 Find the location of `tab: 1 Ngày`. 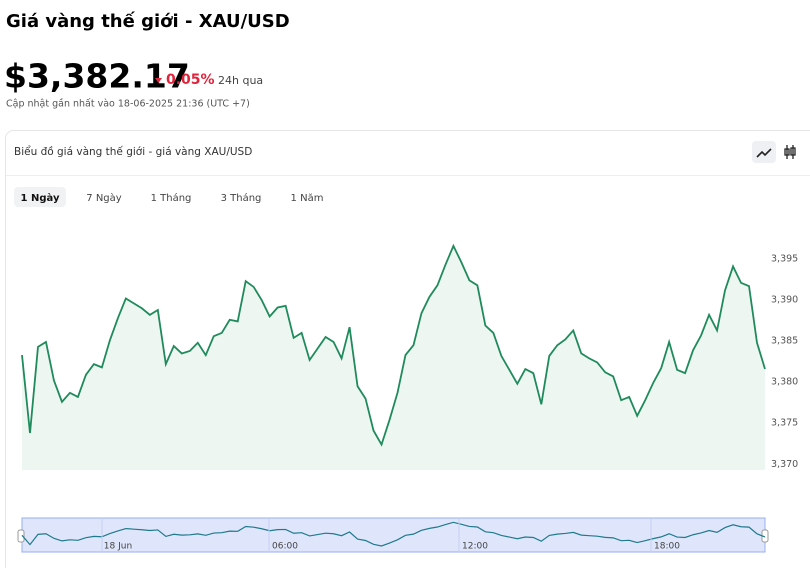

tab: 1 Ngày is located at coordinates (40, 198).